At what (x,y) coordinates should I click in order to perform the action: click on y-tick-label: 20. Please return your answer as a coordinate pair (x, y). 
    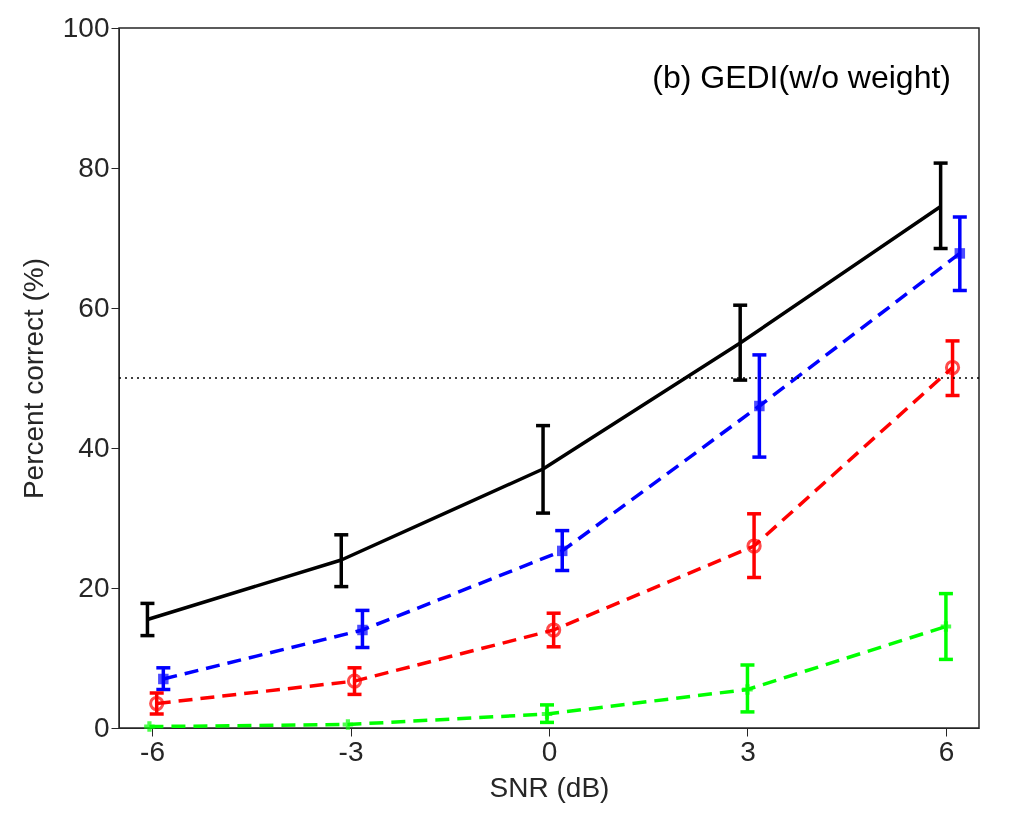
    Looking at the image, I should click on (94, 587).